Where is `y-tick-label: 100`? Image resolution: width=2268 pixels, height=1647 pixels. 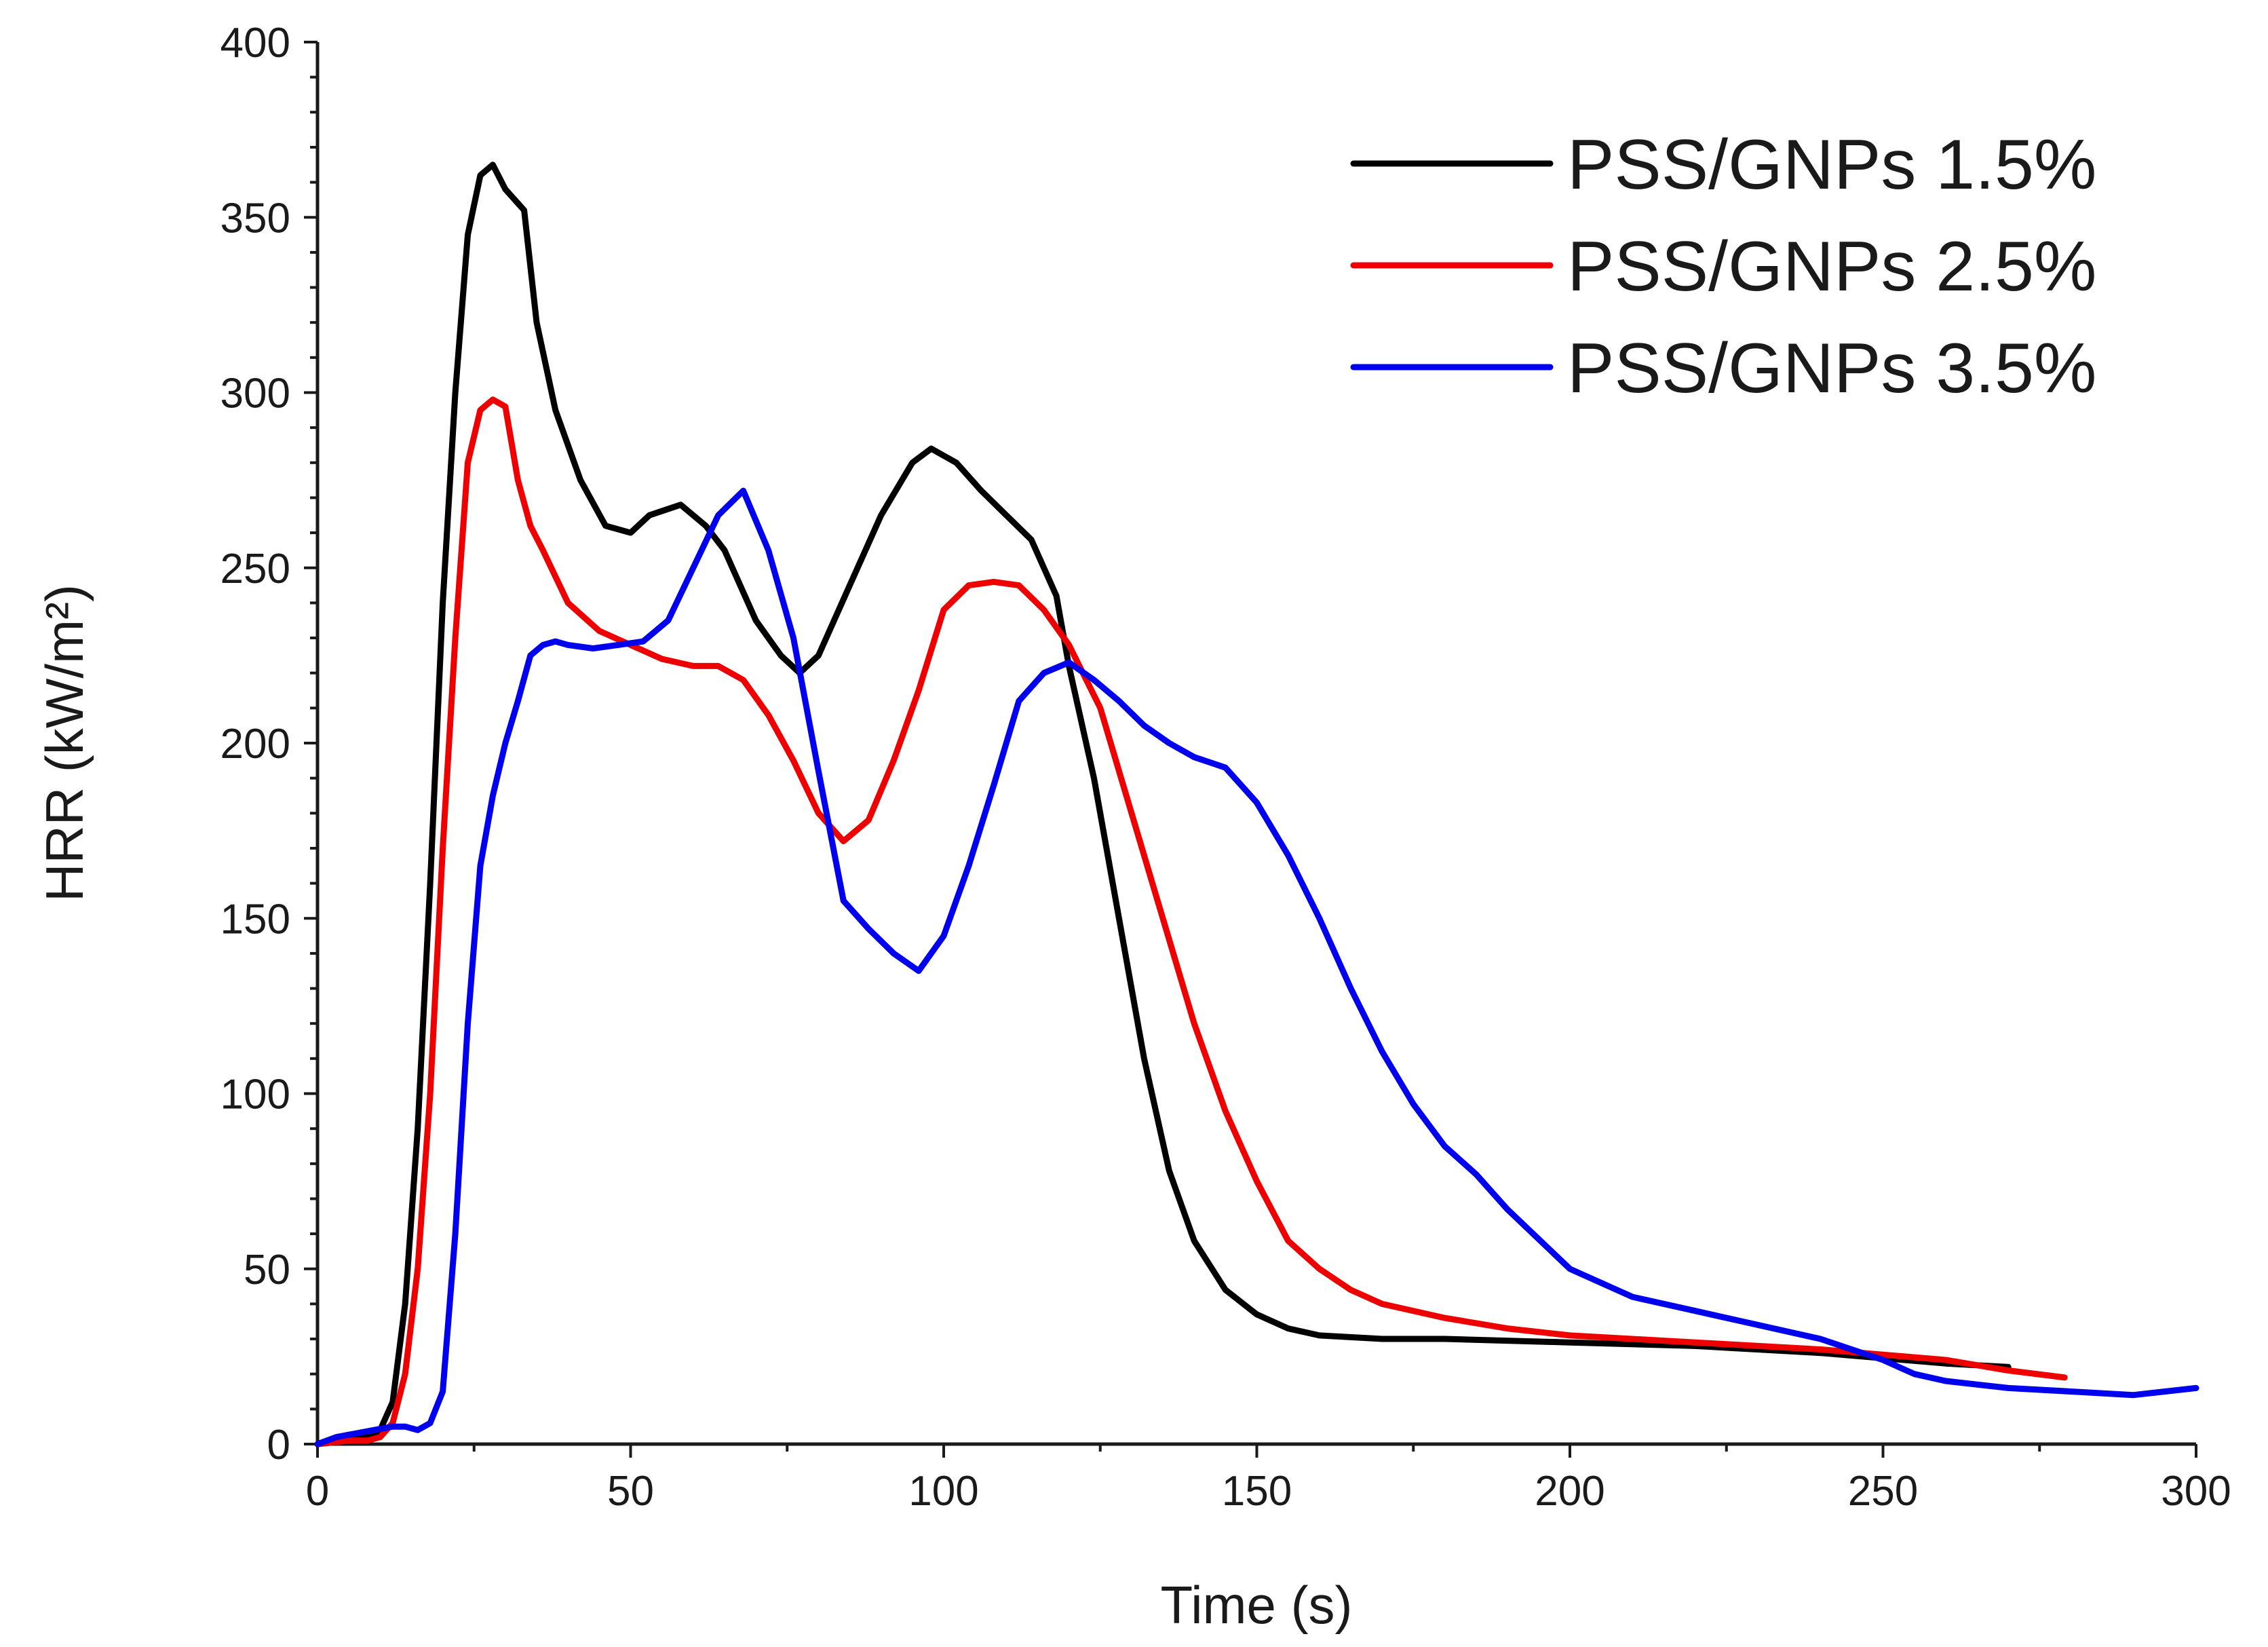 y-tick-label: 100 is located at coordinates (255, 1095).